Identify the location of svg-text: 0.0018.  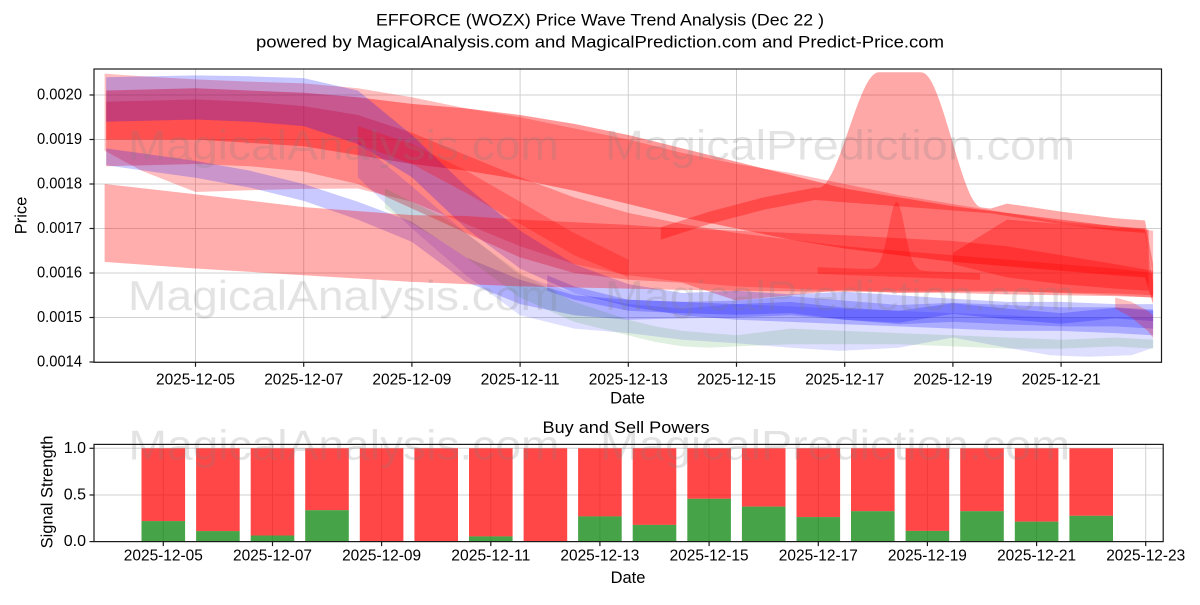
(59, 184).